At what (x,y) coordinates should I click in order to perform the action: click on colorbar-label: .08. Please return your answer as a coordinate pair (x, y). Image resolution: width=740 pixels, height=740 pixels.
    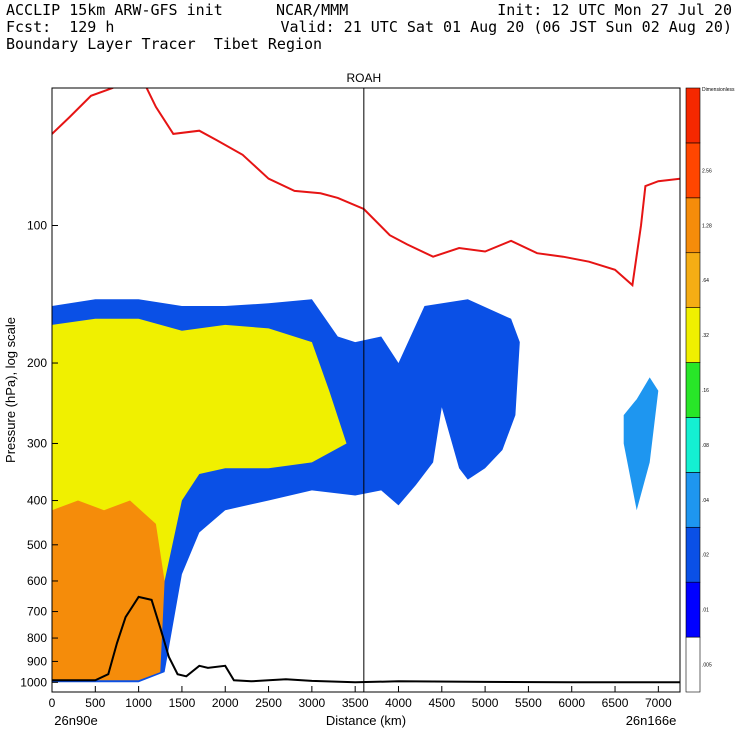
    Looking at the image, I should click on (705, 446).